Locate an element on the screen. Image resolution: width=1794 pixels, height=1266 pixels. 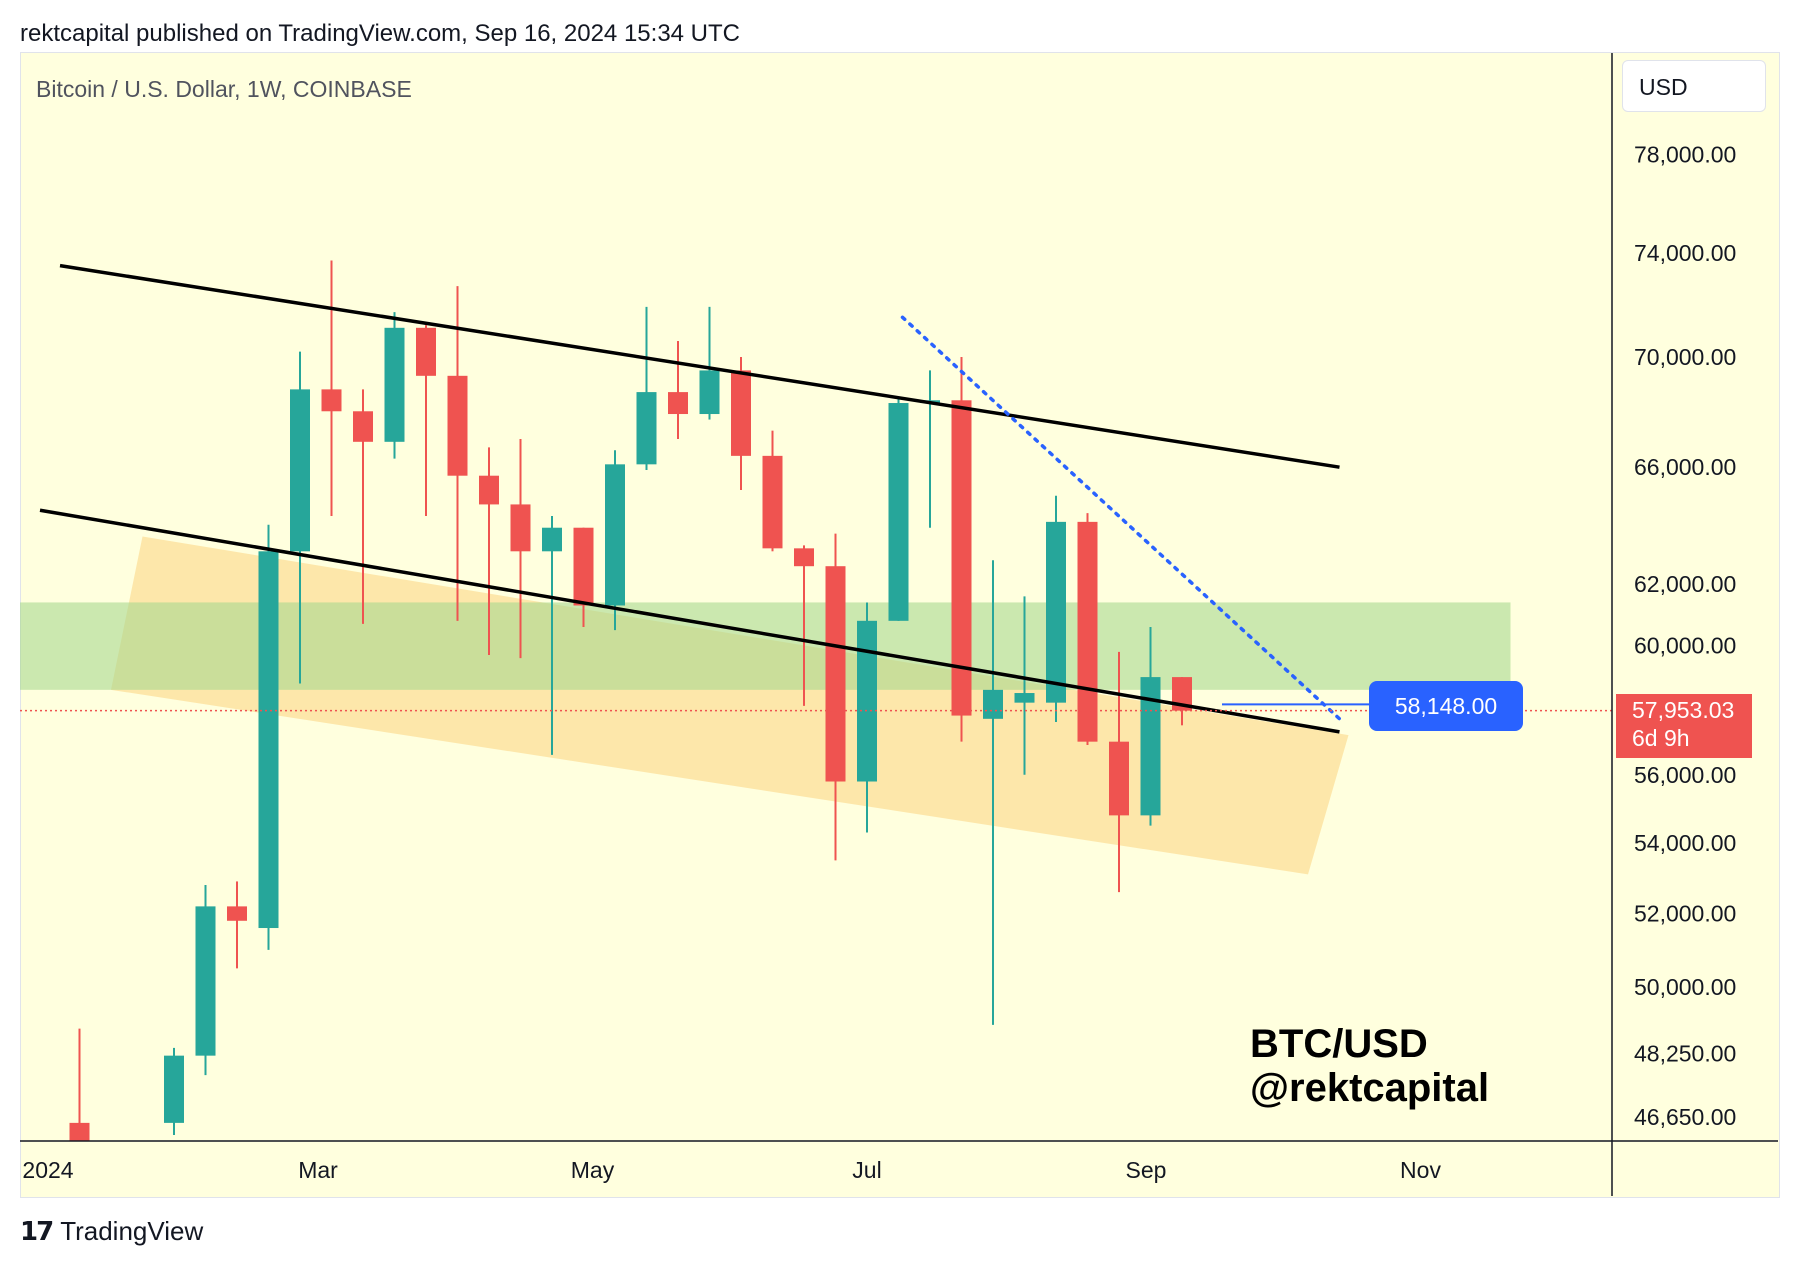
y-tick-label: 48,250.00 is located at coordinates (1685, 1054).